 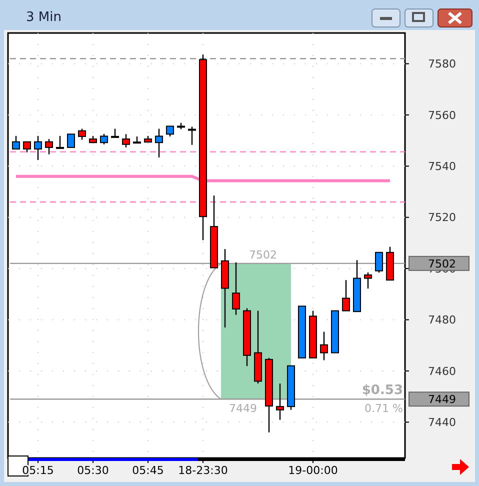 I want to click on annotation: 7449, so click(x=243, y=409).